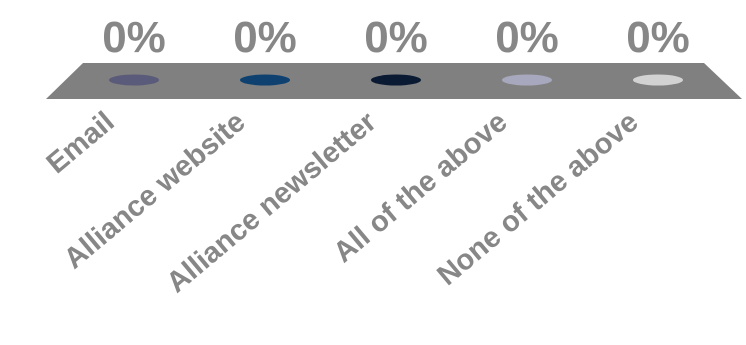 The height and width of the screenshot is (345, 746). Describe the element at coordinates (265, 37) in the screenshot. I see `data-label-1: 0%` at that location.